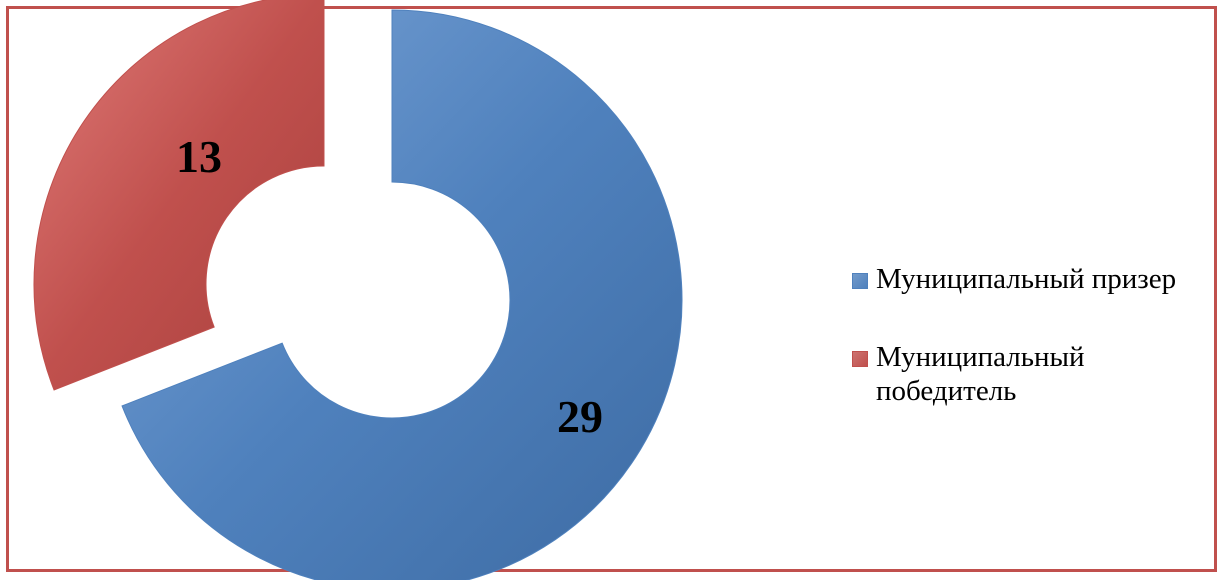 The height and width of the screenshot is (580, 1225). What do you see at coordinates (980, 374) in the screenshot?
I see `legend-label-winner: Муниципальный победитель` at bounding box center [980, 374].